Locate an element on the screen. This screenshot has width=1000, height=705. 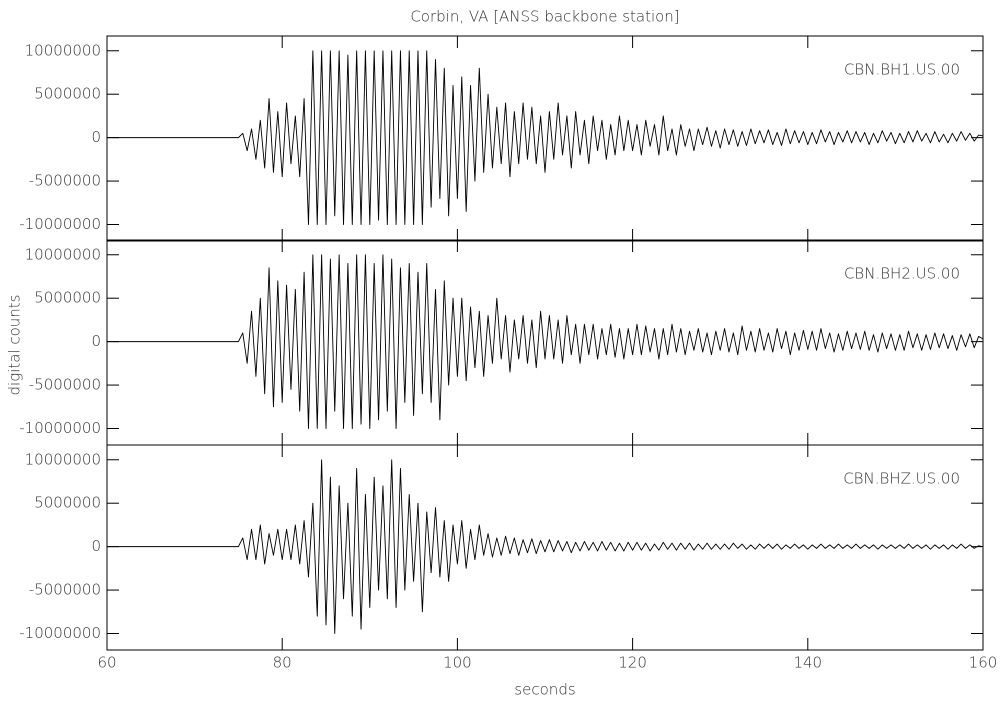
y-axis-label: digital counts is located at coordinates (15, 344).